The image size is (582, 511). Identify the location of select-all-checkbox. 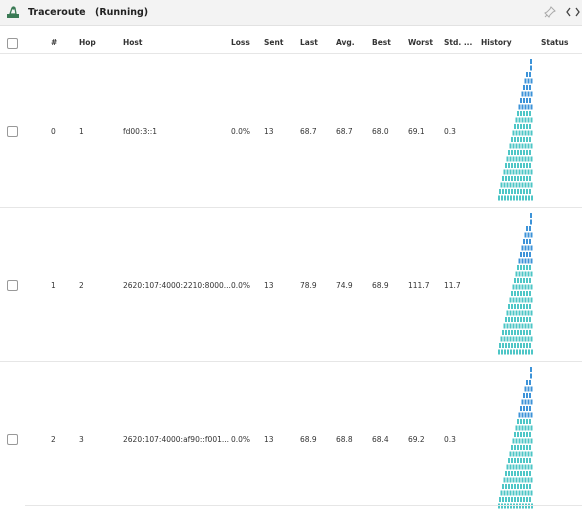
(12, 43).